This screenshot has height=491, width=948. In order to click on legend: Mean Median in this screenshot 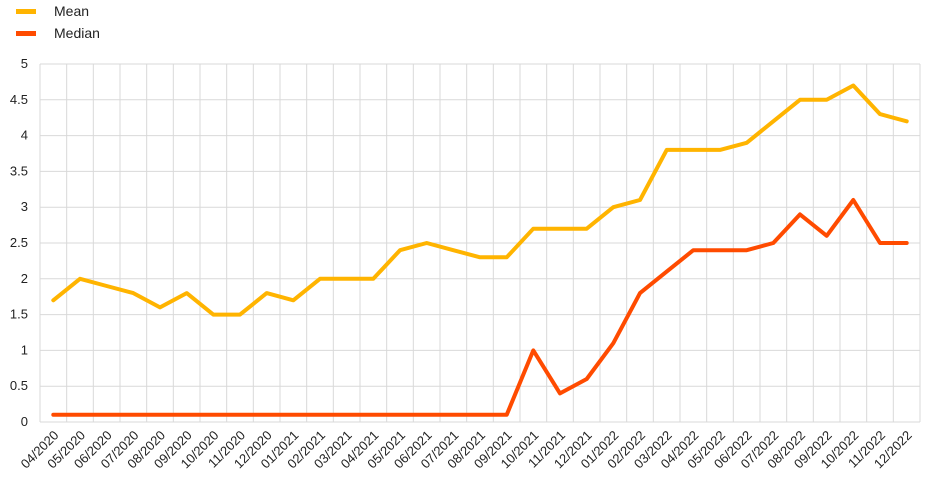, I will do `click(58, 22)`.